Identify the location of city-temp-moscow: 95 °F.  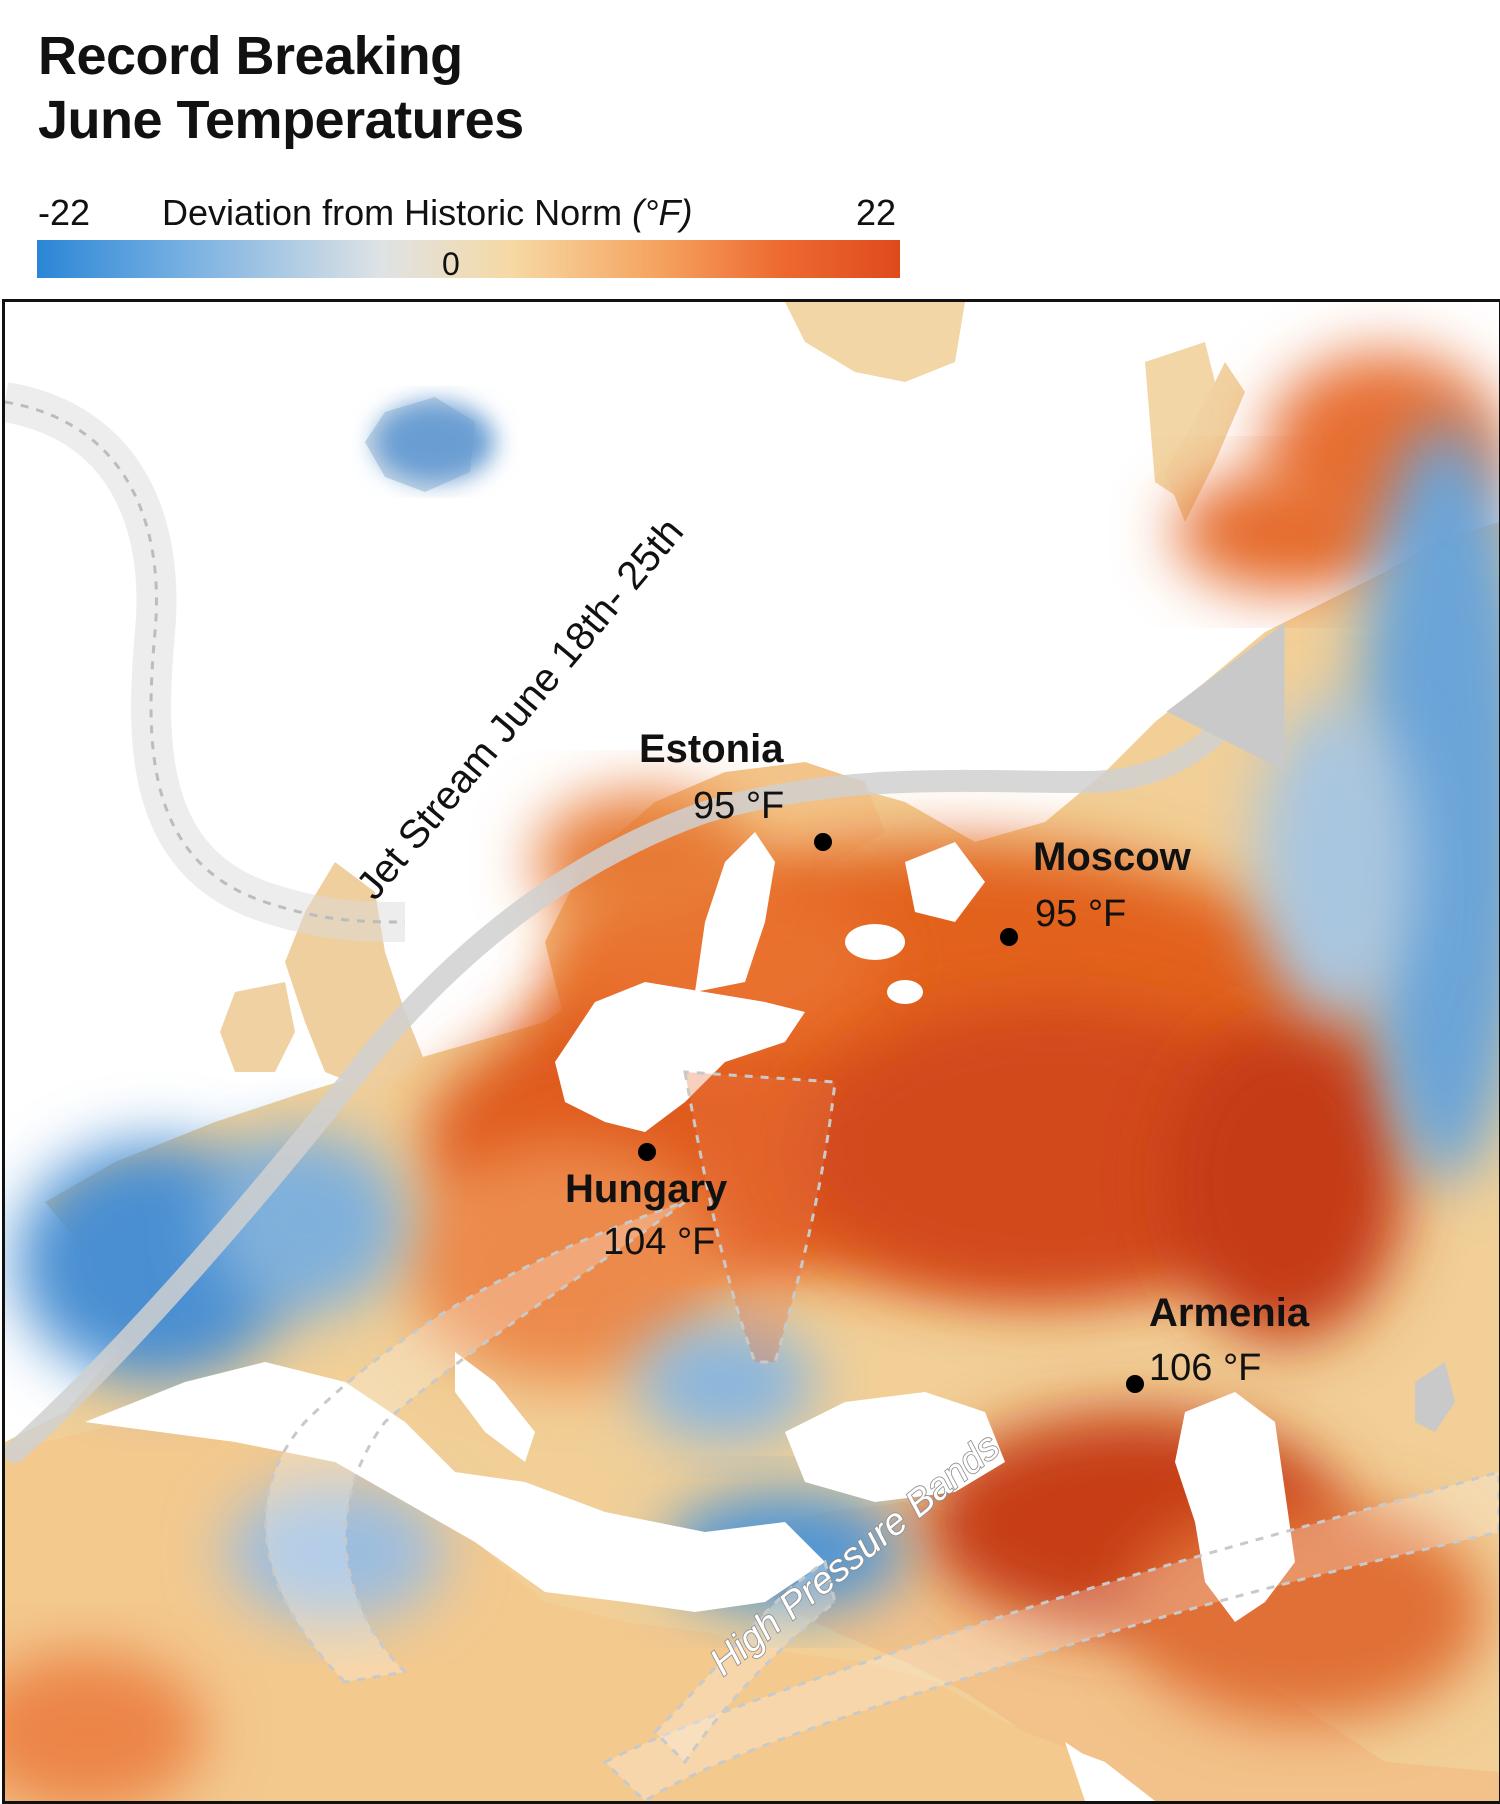
(1080, 914).